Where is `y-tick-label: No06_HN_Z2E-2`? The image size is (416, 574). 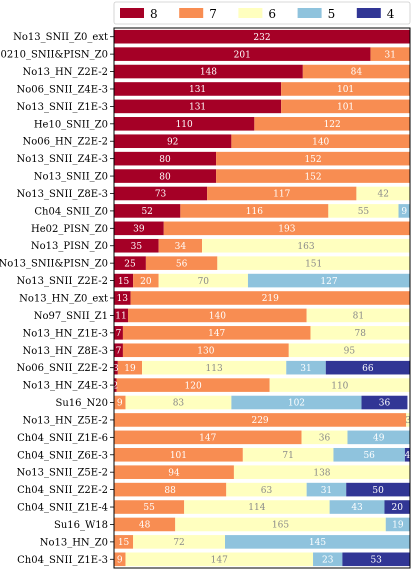 y-tick-label: No06_HN_Z2E-2 is located at coordinates (65, 142).